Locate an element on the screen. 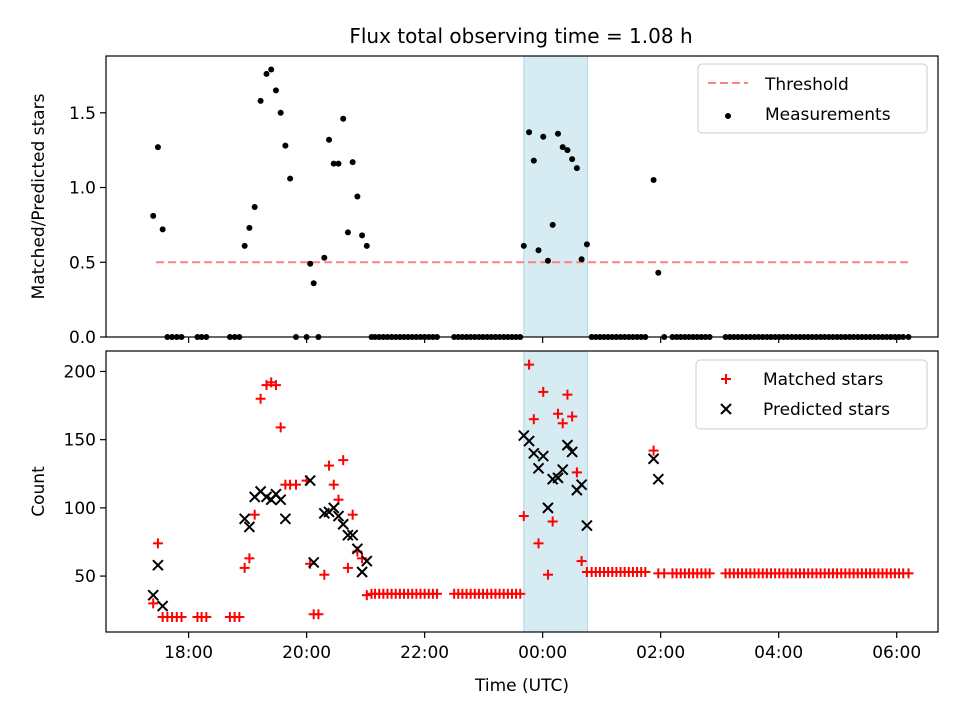 This screenshot has width=960, height=720. y-tick-label: 0.0 is located at coordinates (82, 338).